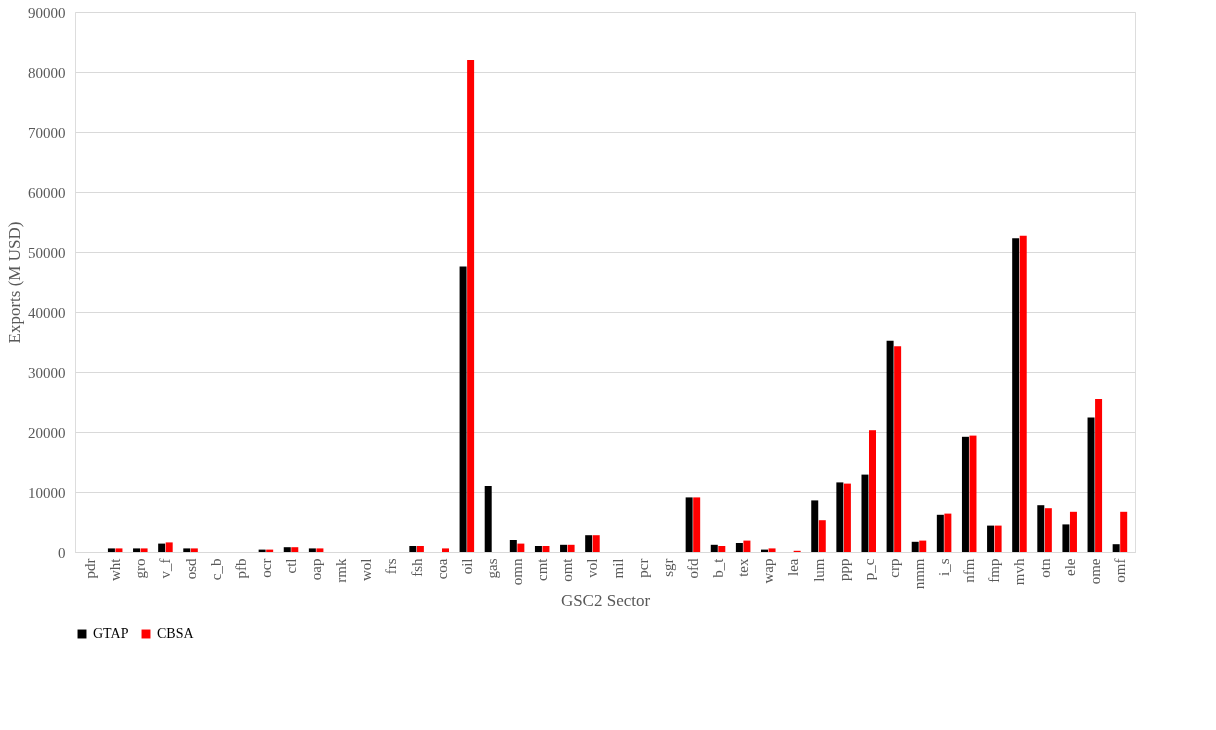 Image resolution: width=1216 pixels, height=730 pixels. I want to click on x-tick-label: i_s, so click(944, 567).